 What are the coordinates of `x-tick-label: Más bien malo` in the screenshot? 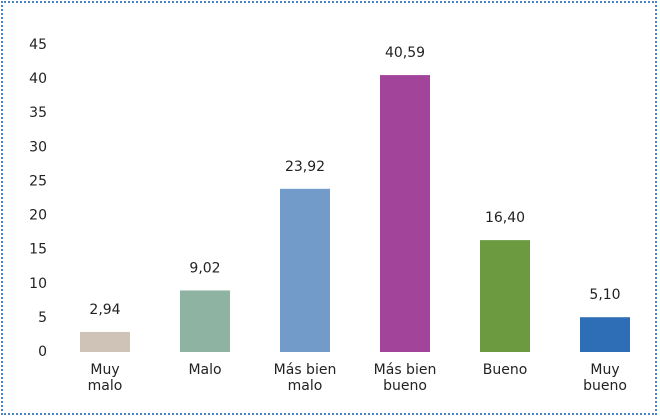 It's located at (305, 378).